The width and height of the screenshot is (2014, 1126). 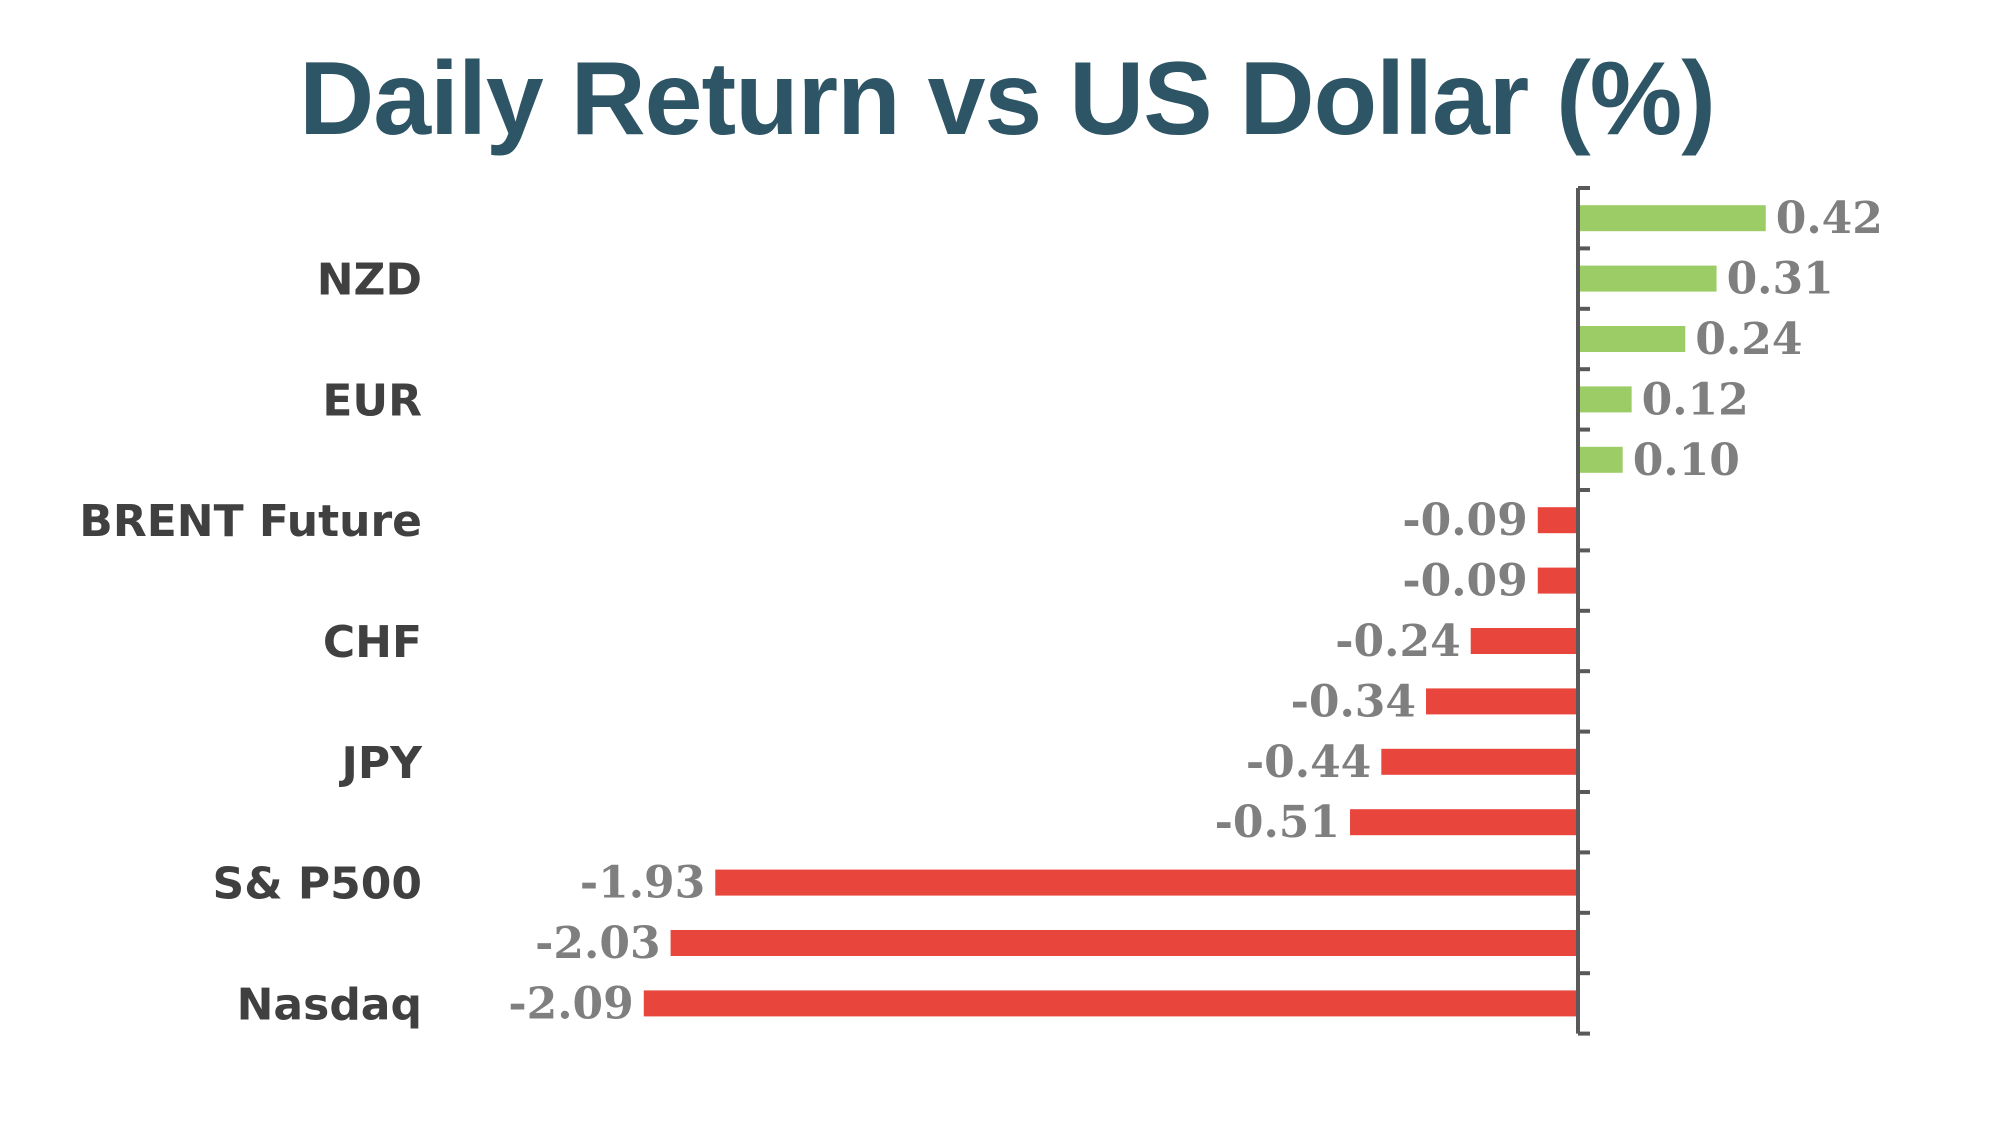 What do you see at coordinates (570, 1003) in the screenshot?
I see `value-label-13: -2.09` at bounding box center [570, 1003].